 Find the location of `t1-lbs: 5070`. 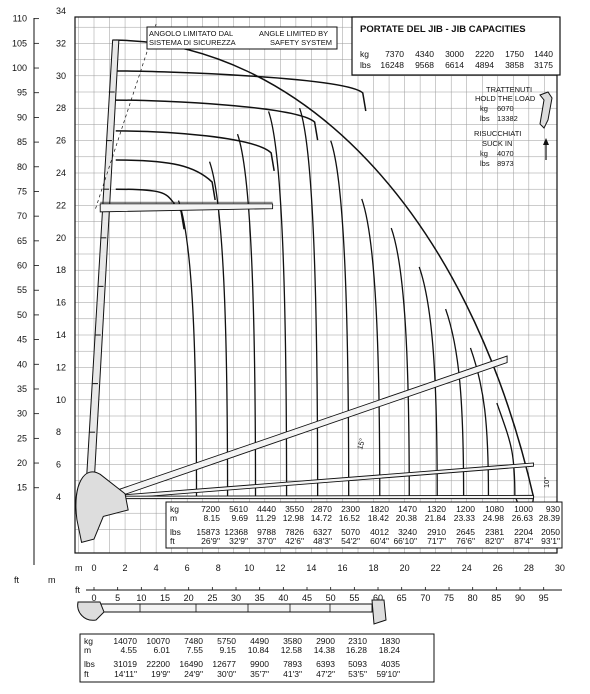

t1-lbs: 5070 is located at coordinates (350, 532).